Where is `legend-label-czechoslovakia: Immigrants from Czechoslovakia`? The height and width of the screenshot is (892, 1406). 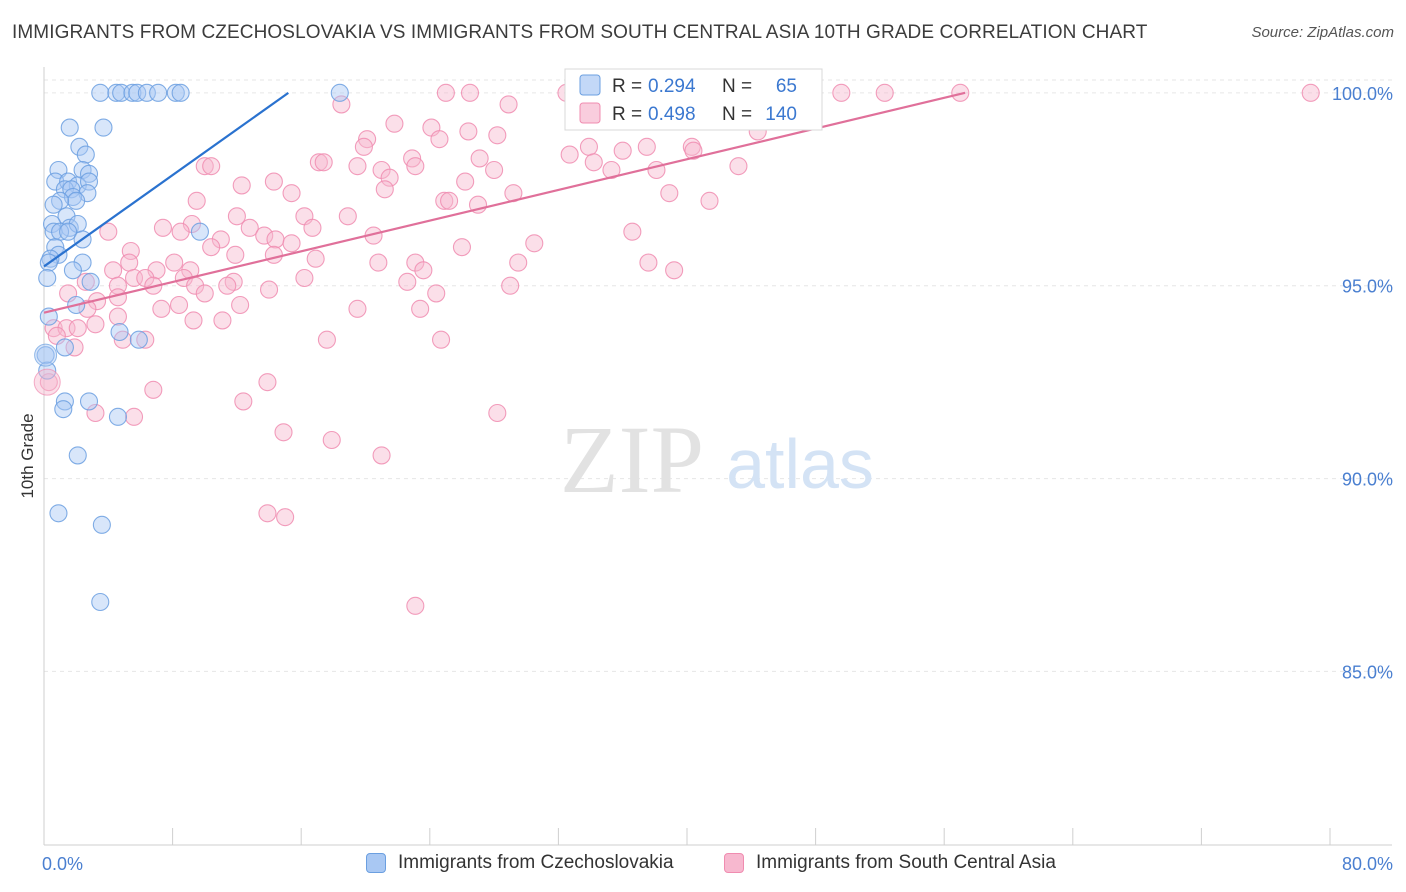 legend-label-czechoslovakia: Immigrants from Czechoslovakia is located at coordinates (536, 862).